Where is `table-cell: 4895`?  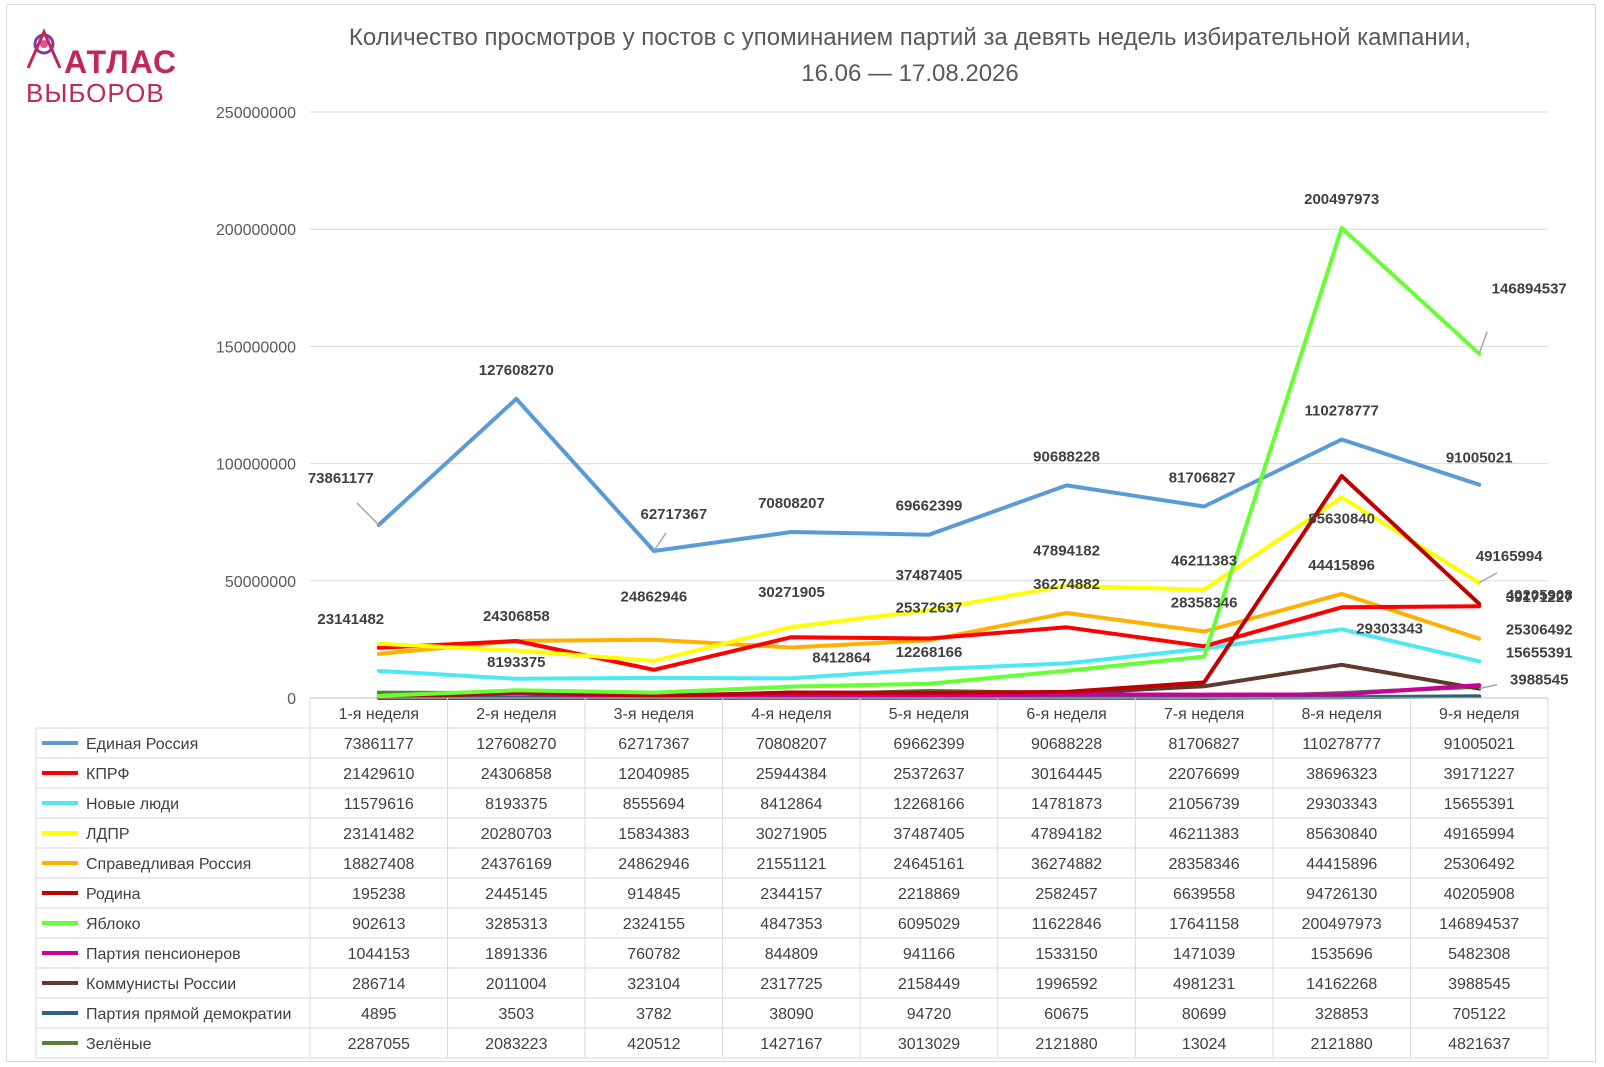
table-cell: 4895 is located at coordinates (379, 1014).